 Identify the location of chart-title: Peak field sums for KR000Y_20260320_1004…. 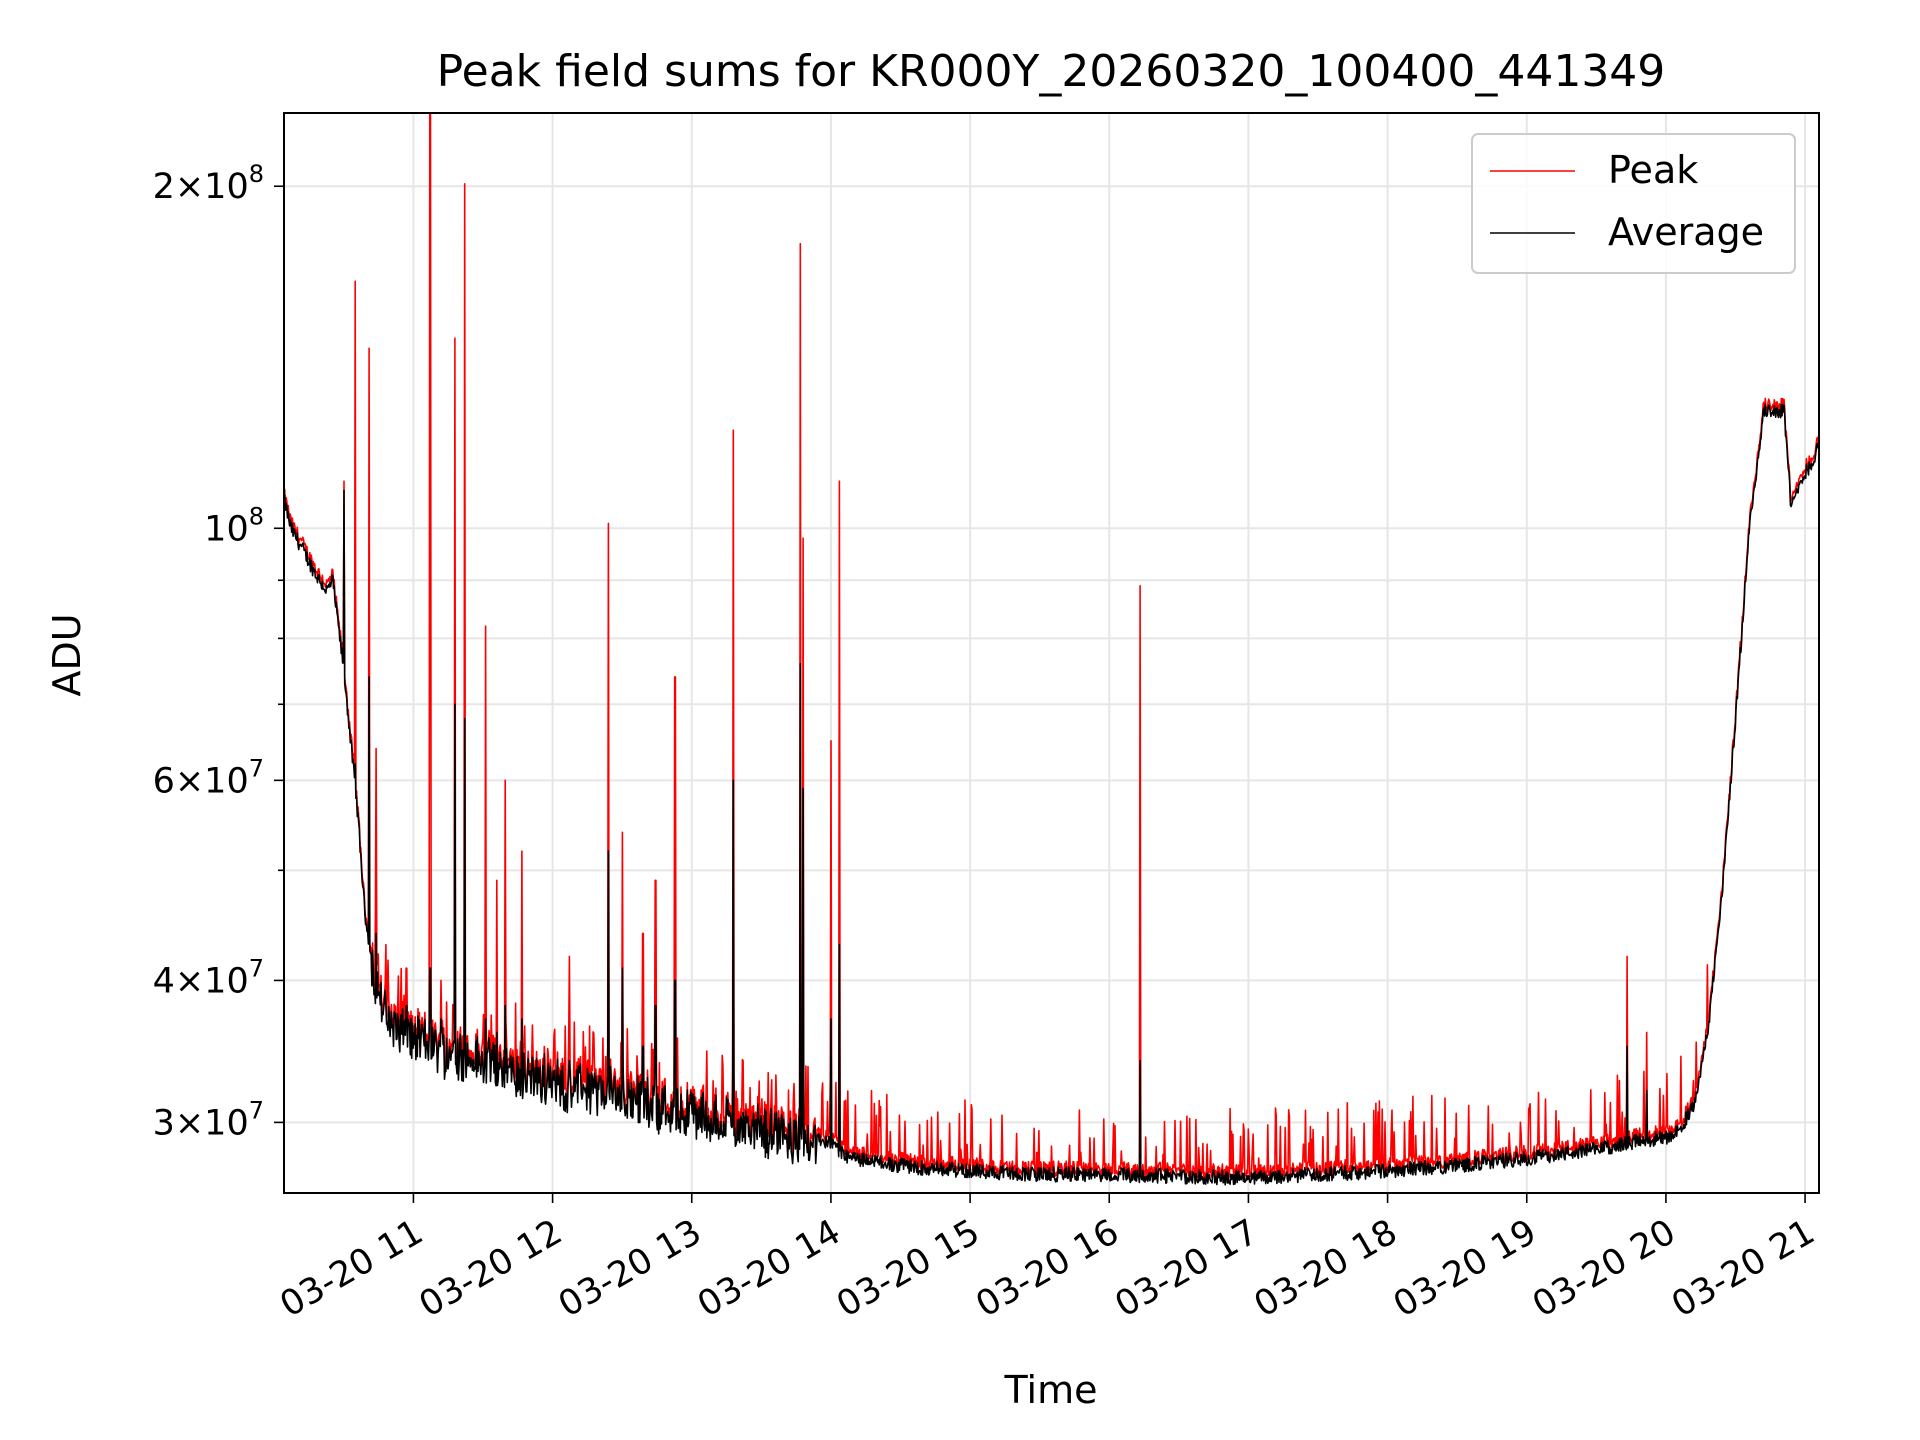
(1051, 71).